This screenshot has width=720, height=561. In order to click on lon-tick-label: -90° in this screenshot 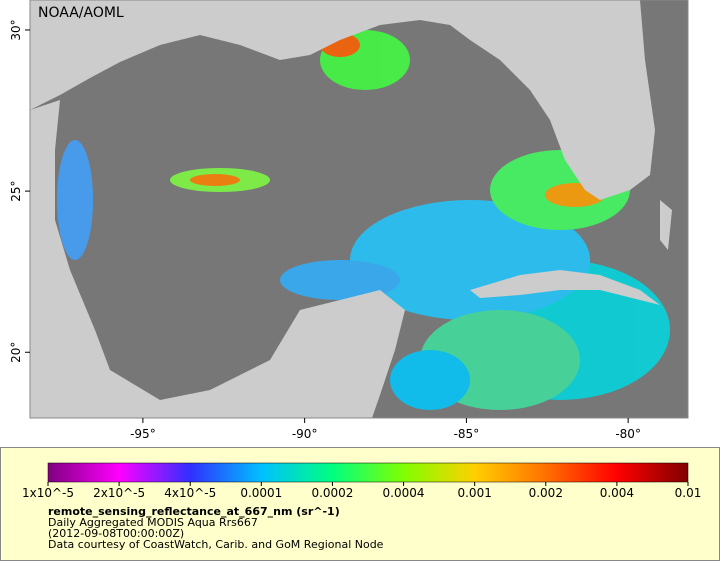, I will do `click(305, 434)`.